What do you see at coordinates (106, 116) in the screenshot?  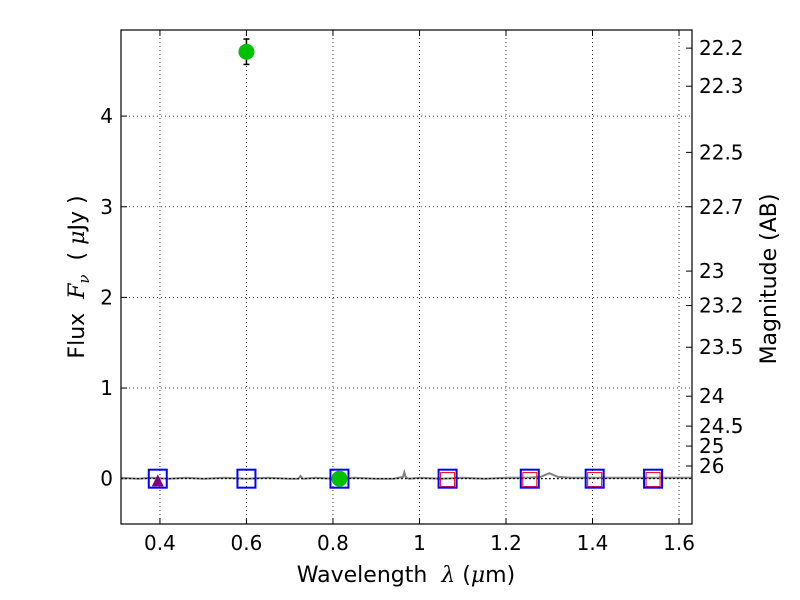 I see `y-tick-label: 4` at bounding box center [106, 116].